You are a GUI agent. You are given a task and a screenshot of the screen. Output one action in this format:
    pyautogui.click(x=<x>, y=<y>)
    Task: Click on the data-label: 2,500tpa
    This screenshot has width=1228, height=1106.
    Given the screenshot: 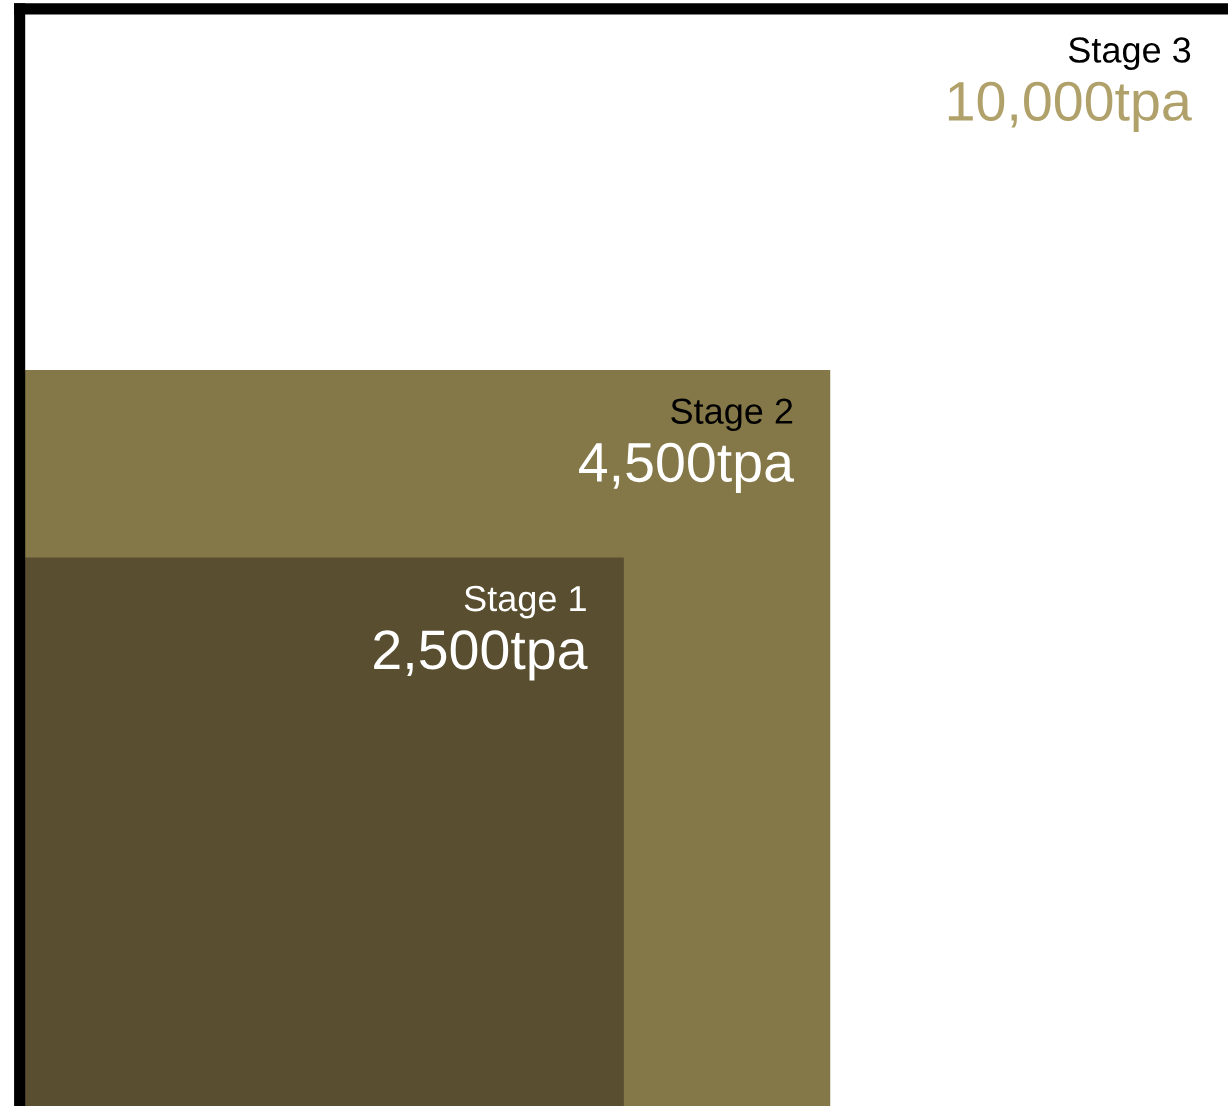 What is the action you would take?
    pyautogui.click(x=481, y=655)
    